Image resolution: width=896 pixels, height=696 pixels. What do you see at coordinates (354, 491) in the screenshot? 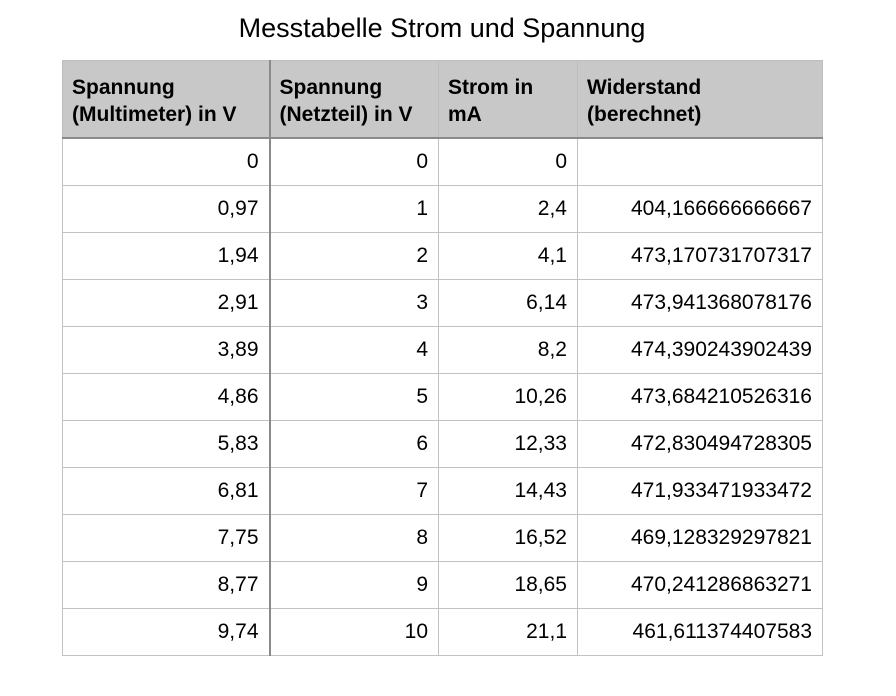
I see `cell-voltage-power-supply: 7` at bounding box center [354, 491].